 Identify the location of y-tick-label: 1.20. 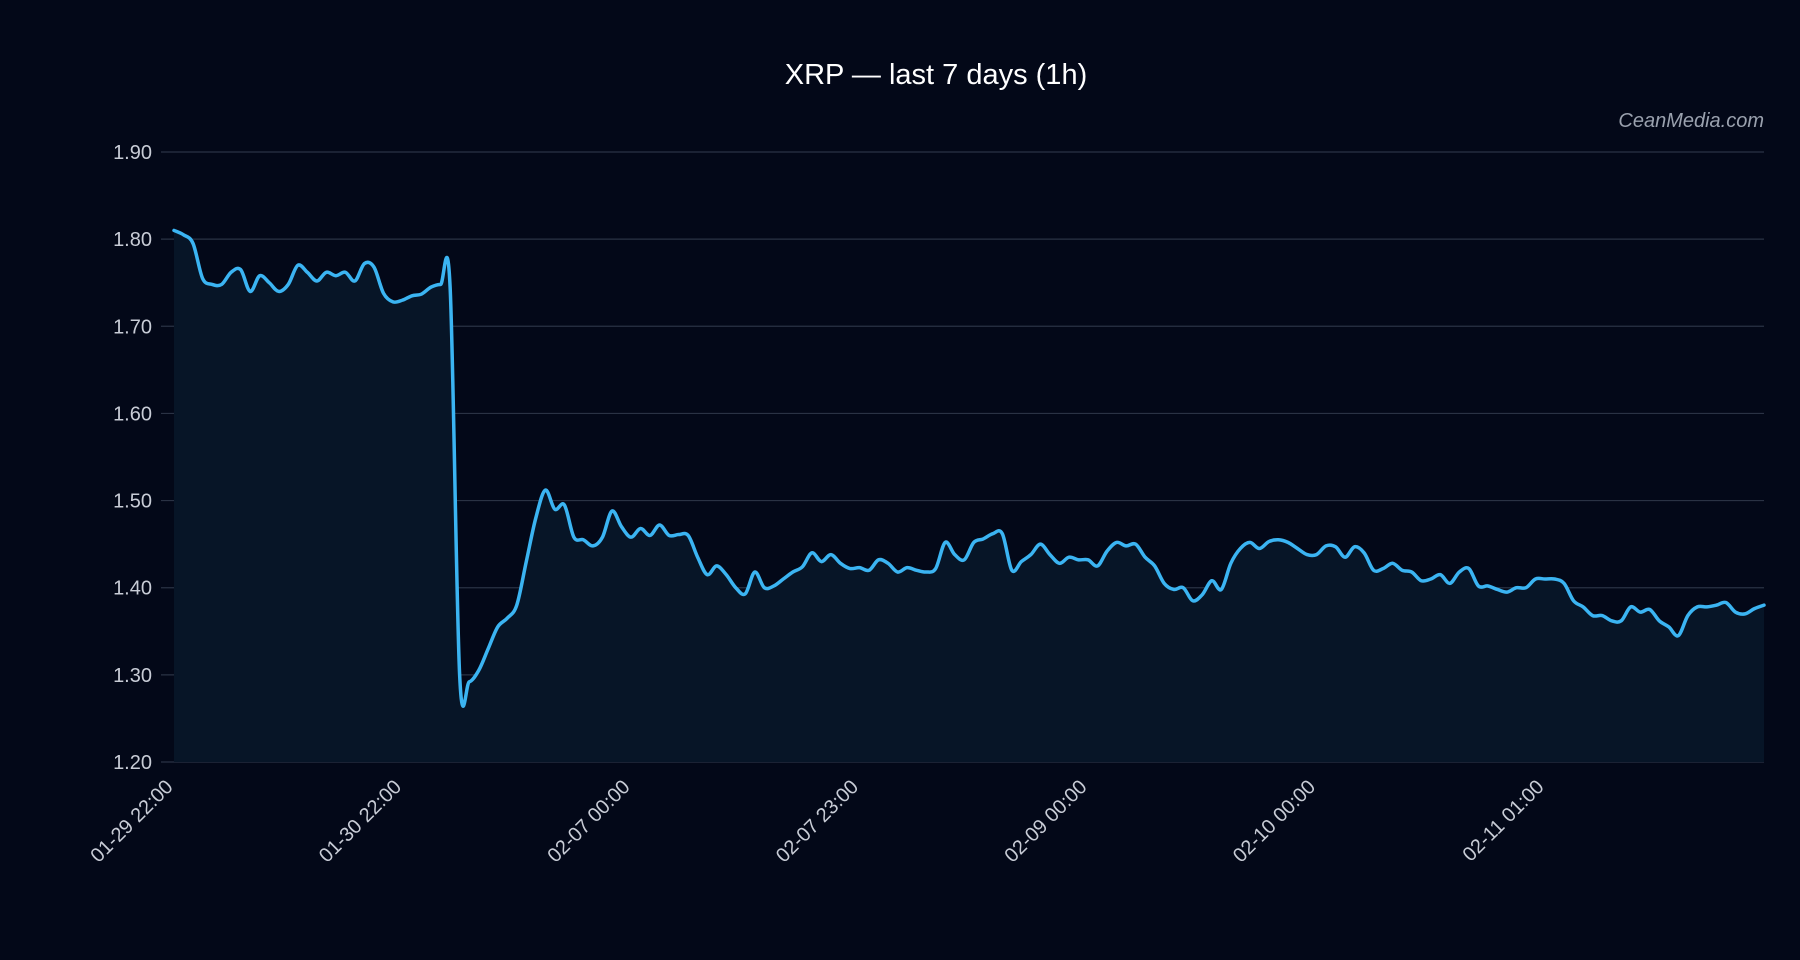
(132, 763).